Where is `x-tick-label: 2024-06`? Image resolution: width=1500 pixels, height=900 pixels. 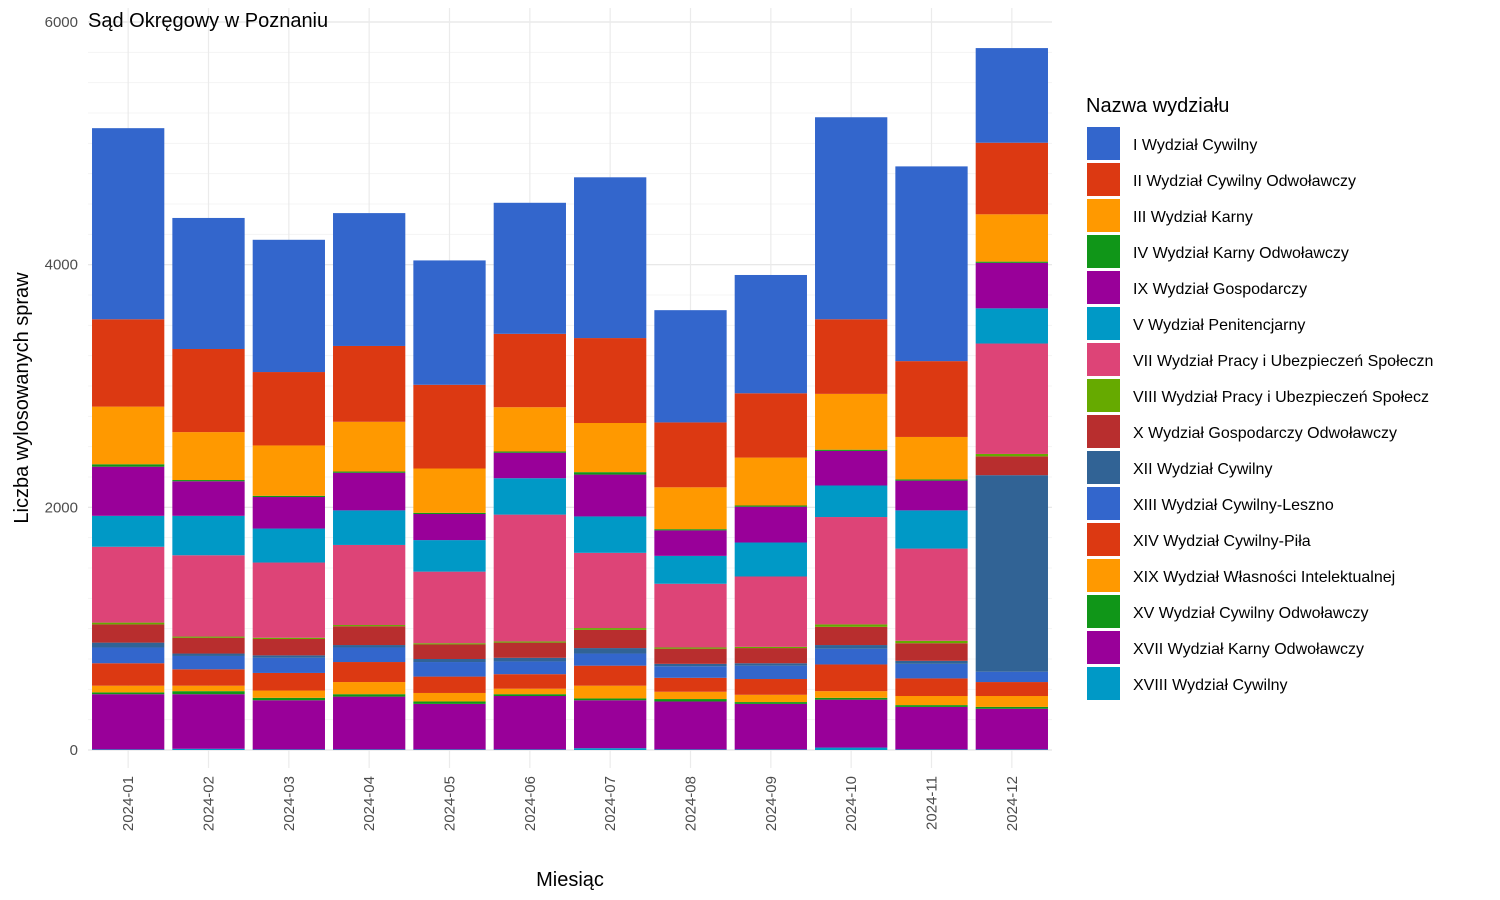 x-tick-label: 2024-06 is located at coordinates (530, 803).